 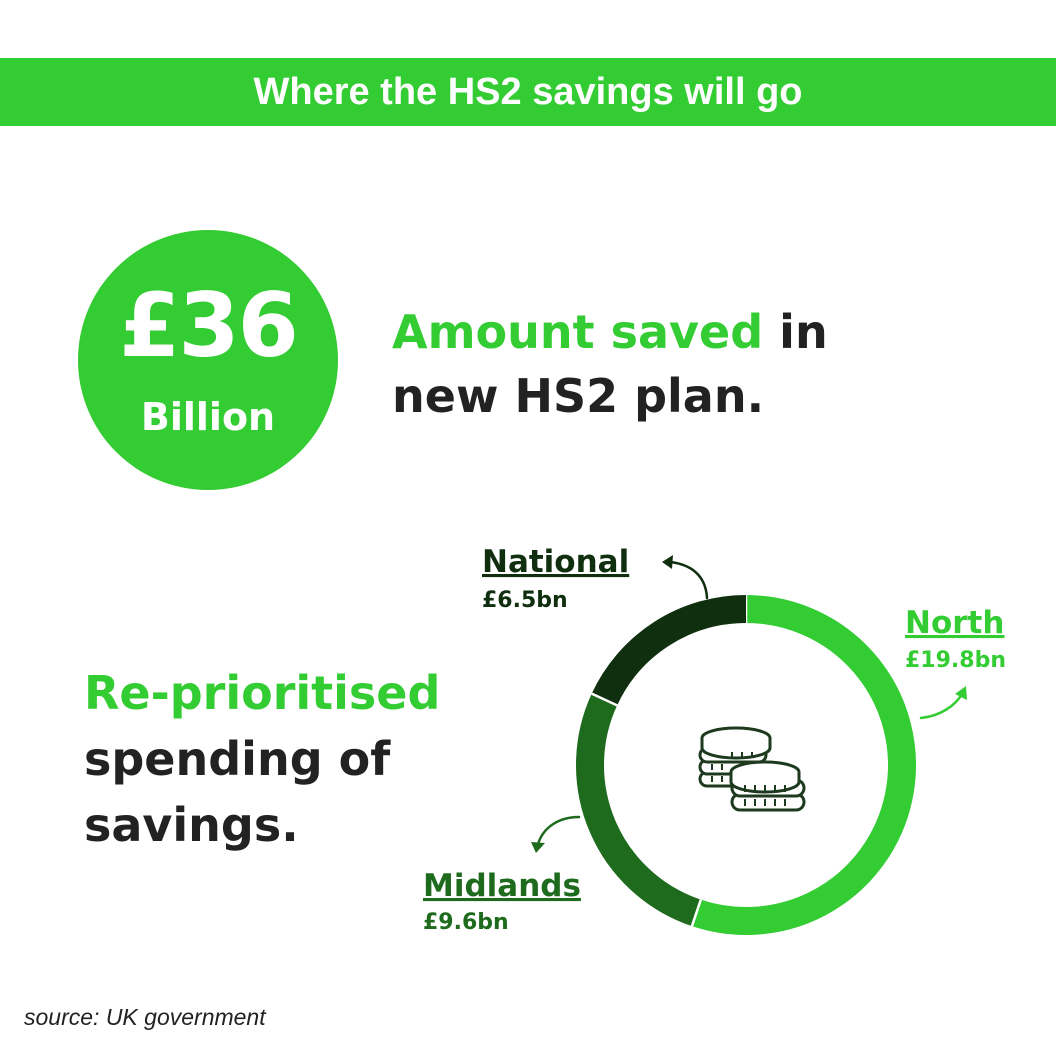 What do you see at coordinates (961, 693) in the screenshot?
I see `north-arrow-head` at bounding box center [961, 693].